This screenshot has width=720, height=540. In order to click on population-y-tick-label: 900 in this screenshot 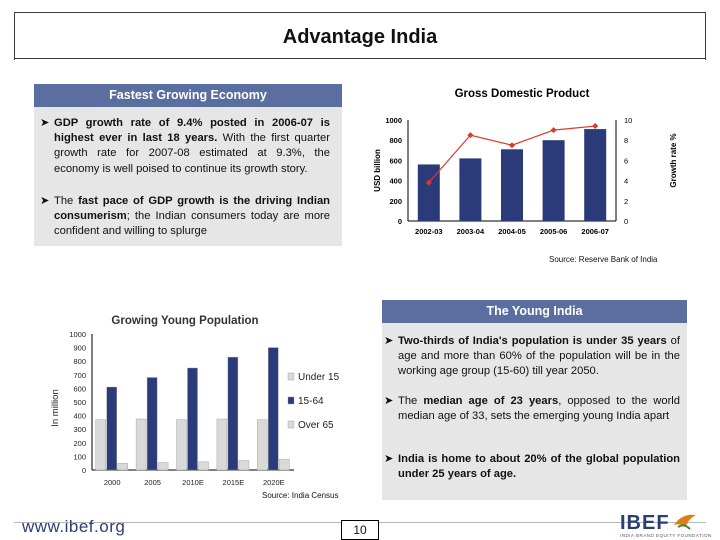, I will do `click(79, 348)`.